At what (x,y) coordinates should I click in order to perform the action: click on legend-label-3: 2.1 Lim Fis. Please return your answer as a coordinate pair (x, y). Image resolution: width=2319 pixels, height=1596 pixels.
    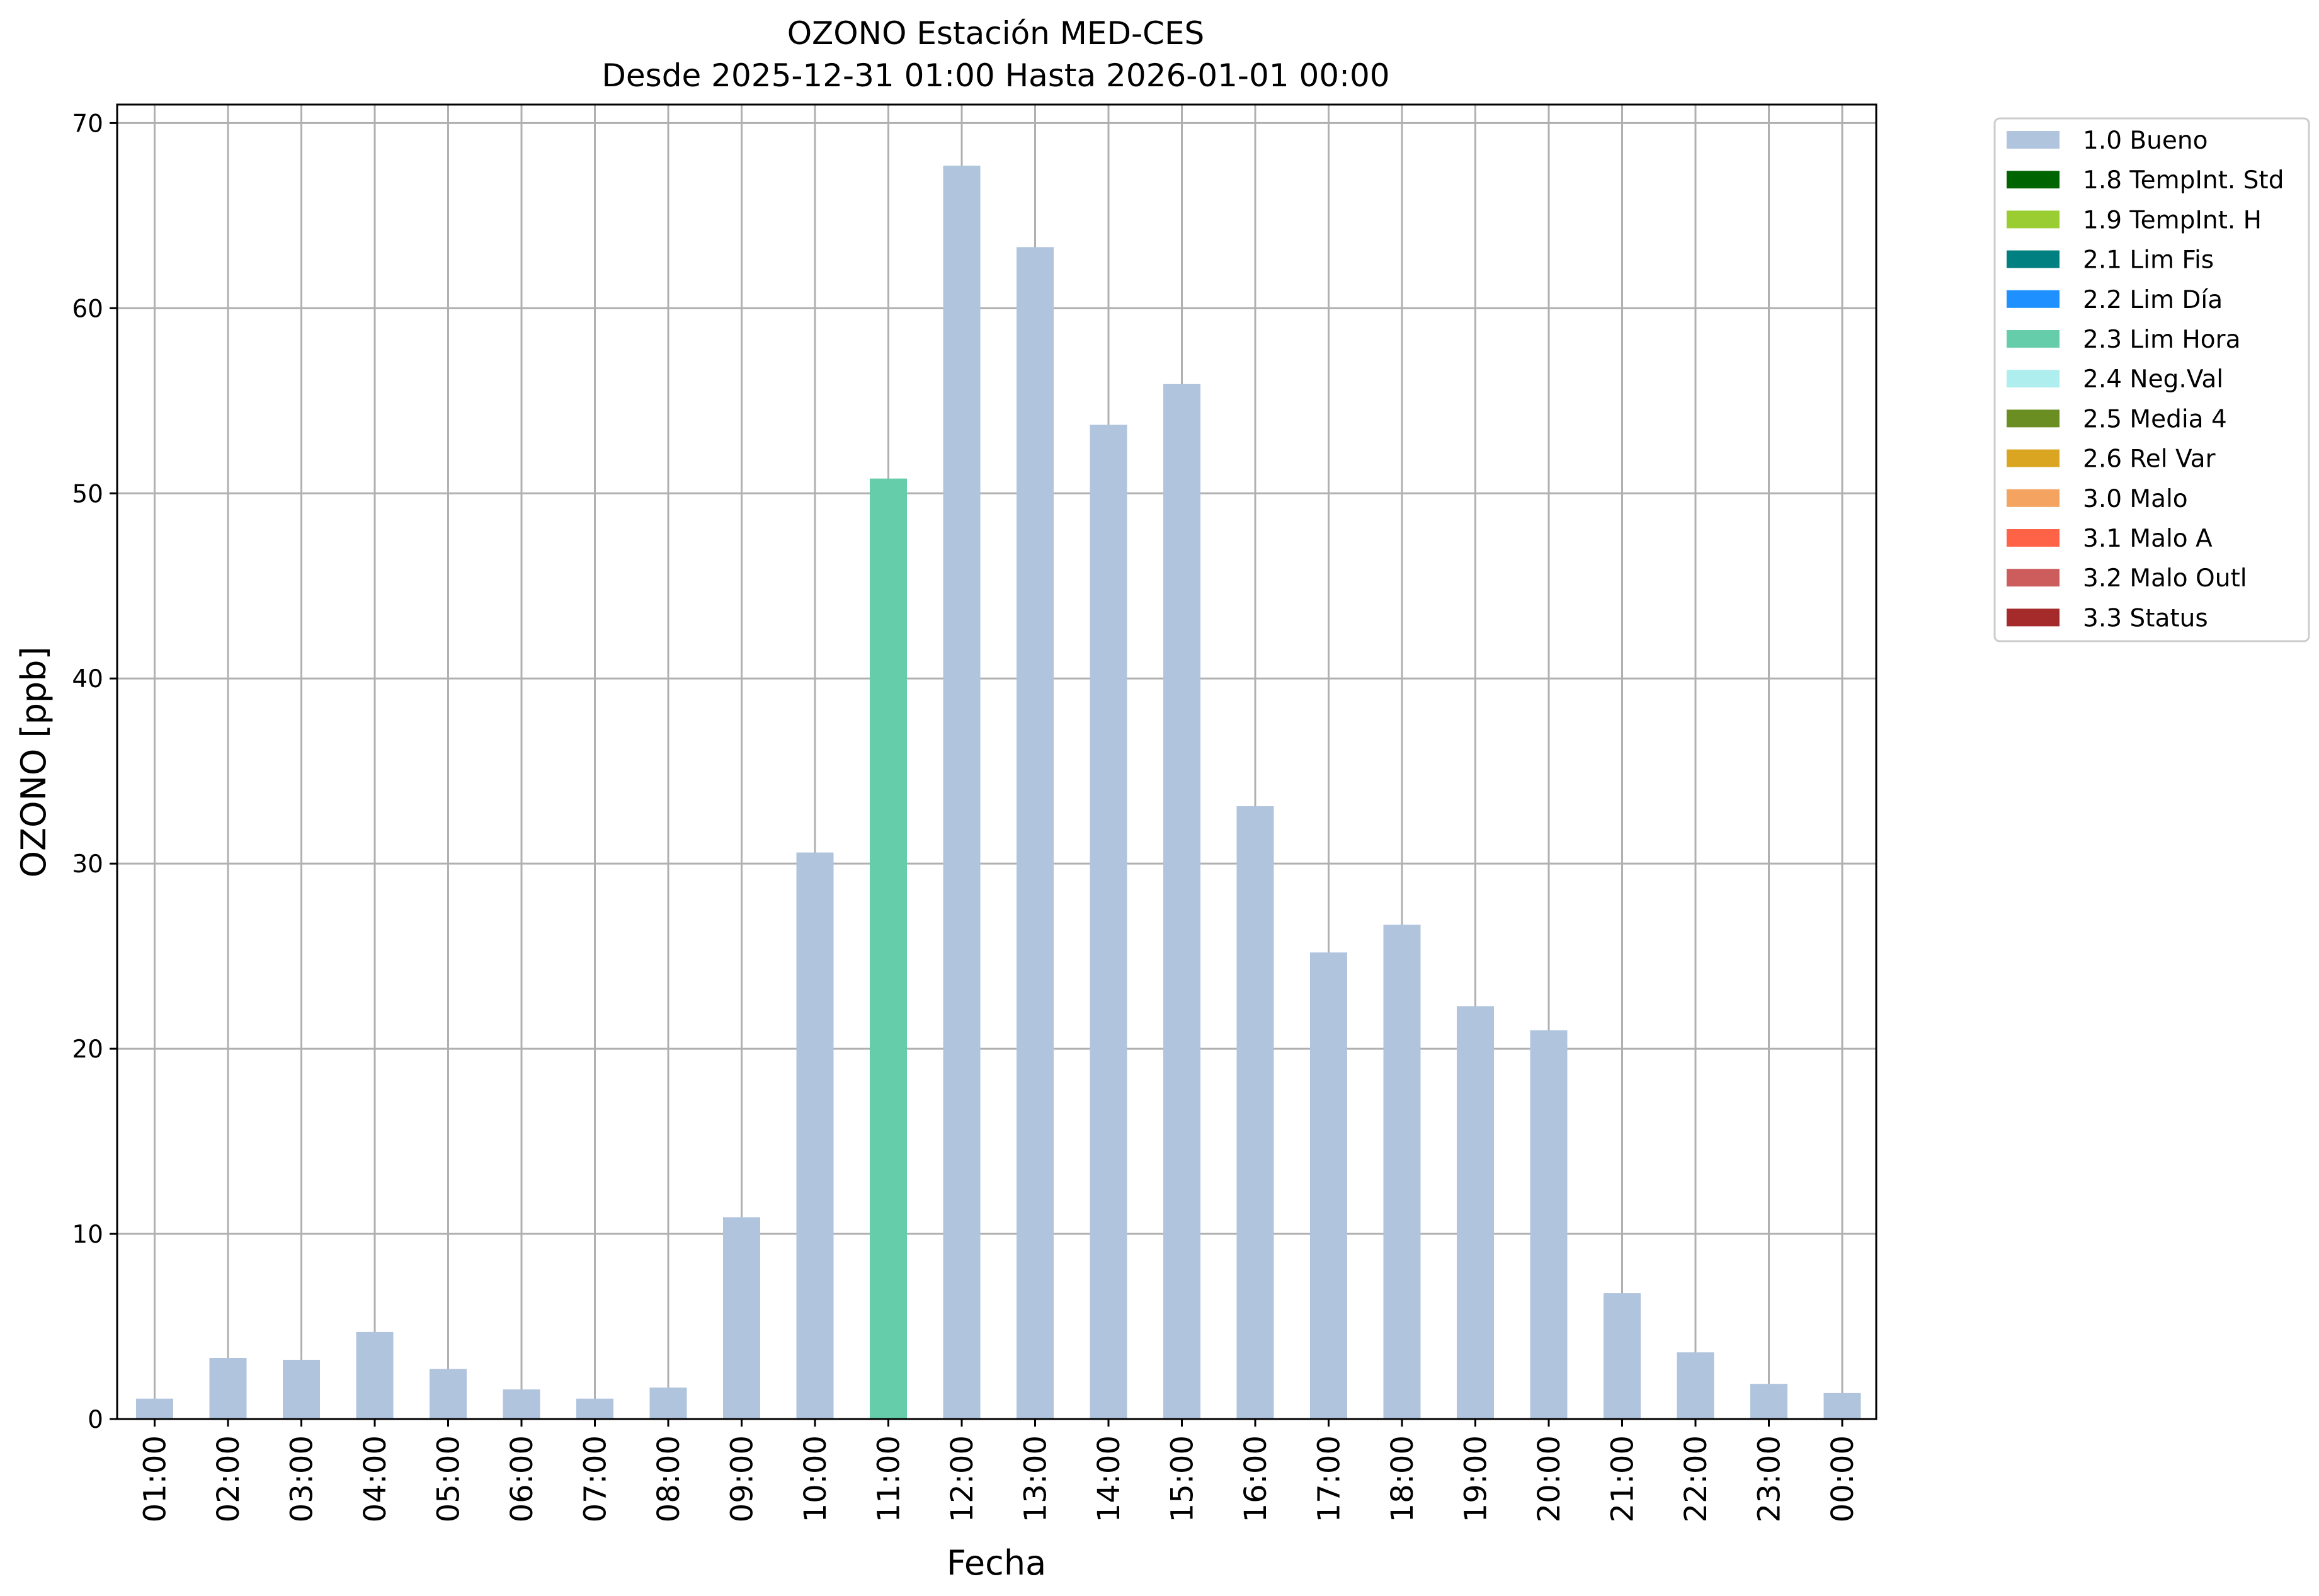
    Looking at the image, I should click on (2148, 260).